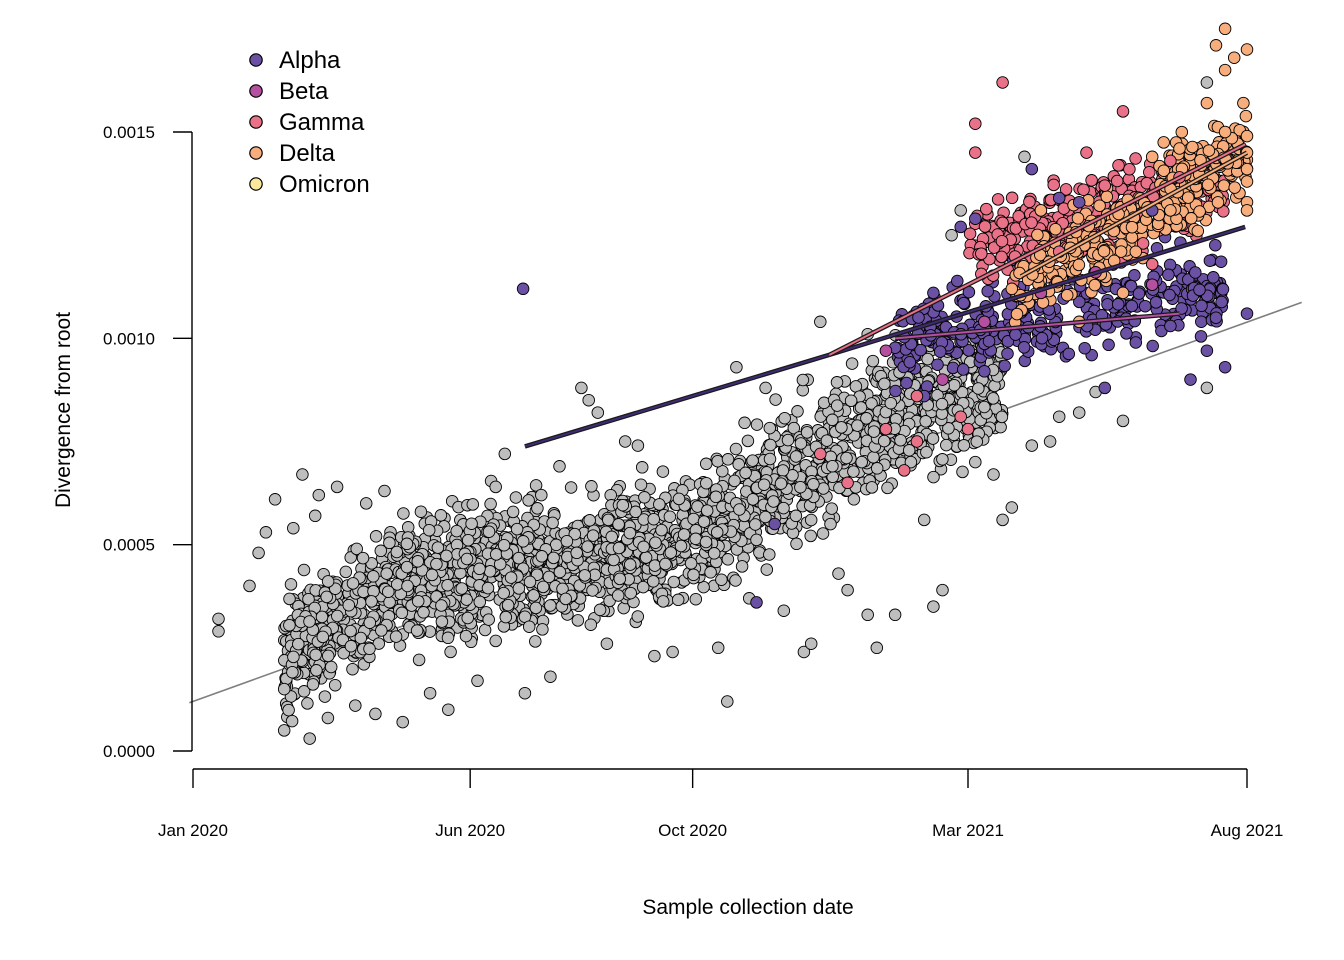  I want to click on y-tick-label: 0.0005, so click(129, 545).